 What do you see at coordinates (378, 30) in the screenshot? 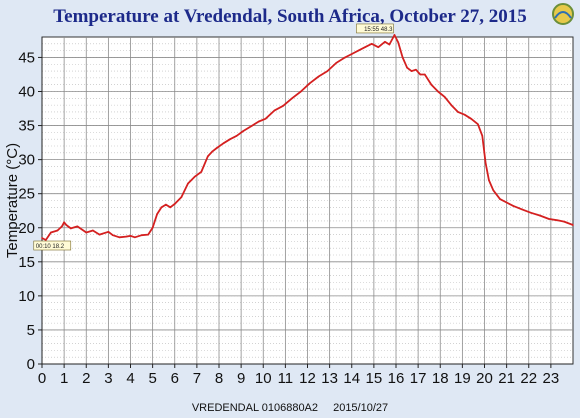
I see `max-label: 15:55 48.3` at bounding box center [378, 30].